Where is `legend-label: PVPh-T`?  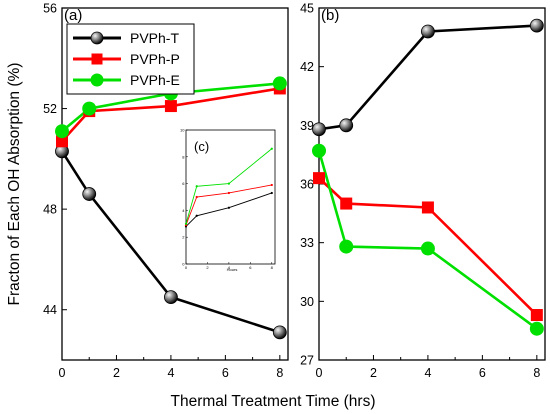 legend-label: PVPh-T is located at coordinates (154, 38).